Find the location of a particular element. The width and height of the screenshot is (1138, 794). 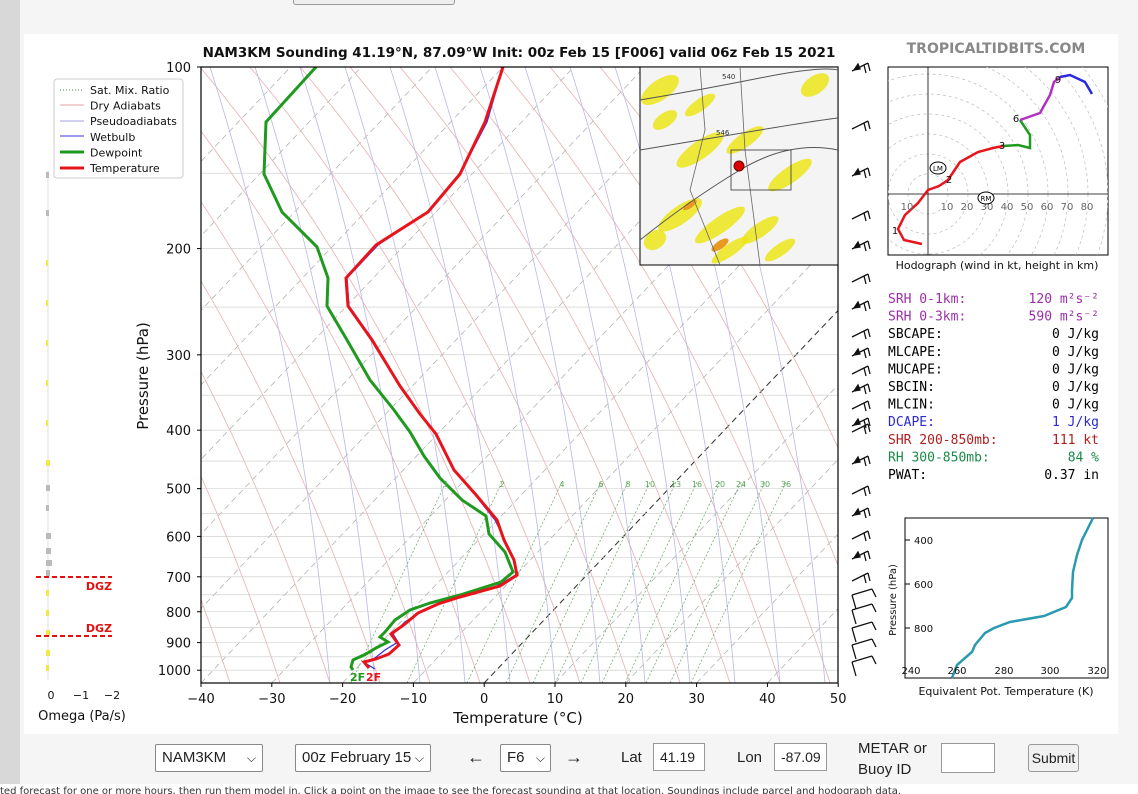

init-select: 00z February 15 ⌵ is located at coordinates (363, 758).